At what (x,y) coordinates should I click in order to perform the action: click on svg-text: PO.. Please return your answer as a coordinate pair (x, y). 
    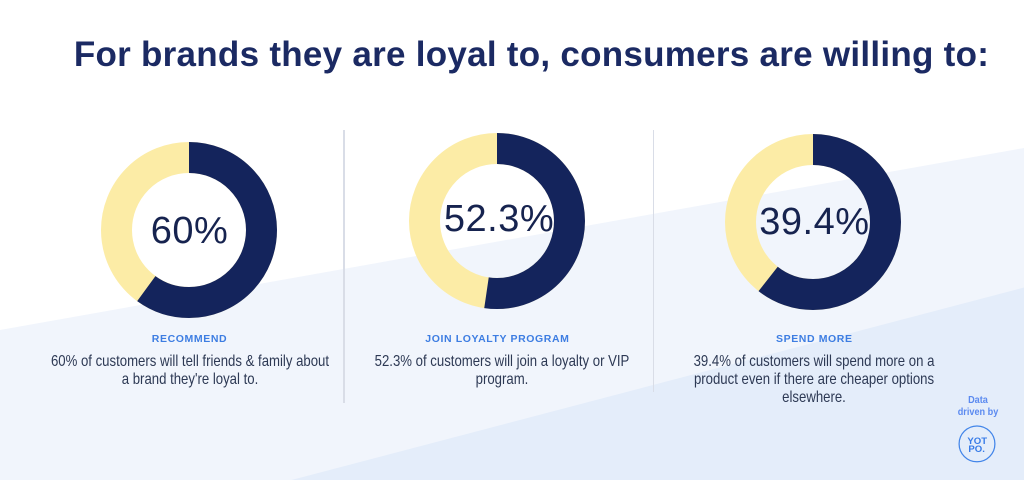
    Looking at the image, I should click on (977, 449).